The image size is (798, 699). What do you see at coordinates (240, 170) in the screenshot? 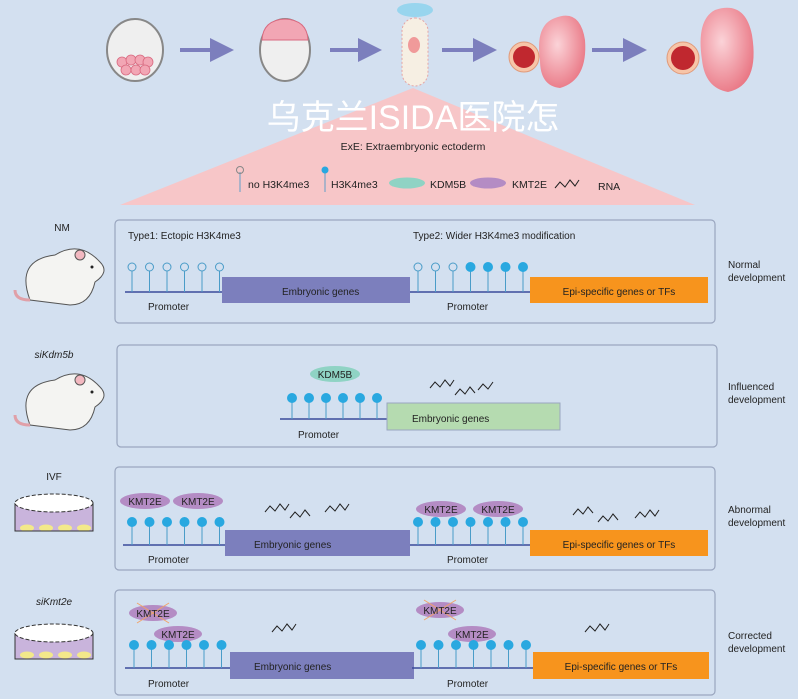
I see `no-h3k4me3-icon` at bounding box center [240, 170].